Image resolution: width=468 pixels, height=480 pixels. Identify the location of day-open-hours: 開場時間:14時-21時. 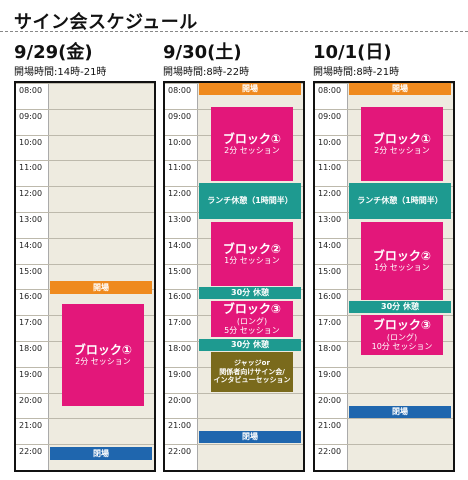
(60, 72).